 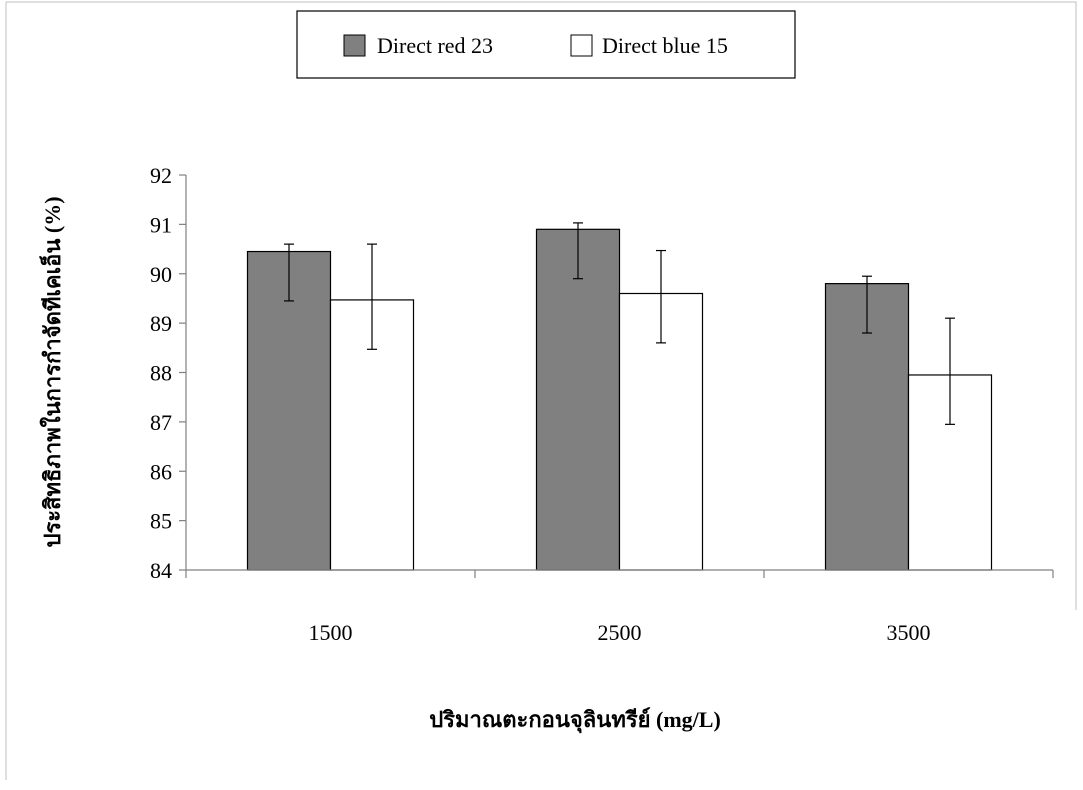 What do you see at coordinates (909, 632) in the screenshot?
I see `x-tick-label: 3500` at bounding box center [909, 632].